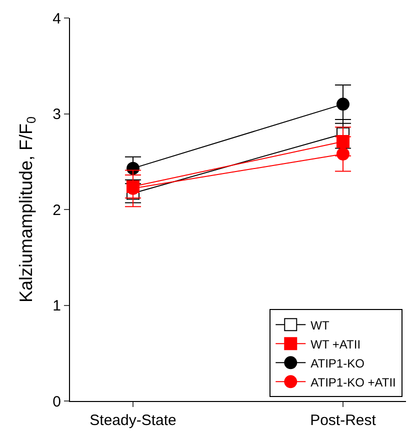 This screenshot has height=441, width=414. What do you see at coordinates (133, 420) in the screenshot?
I see `x-tick-label: Steady-State` at bounding box center [133, 420].